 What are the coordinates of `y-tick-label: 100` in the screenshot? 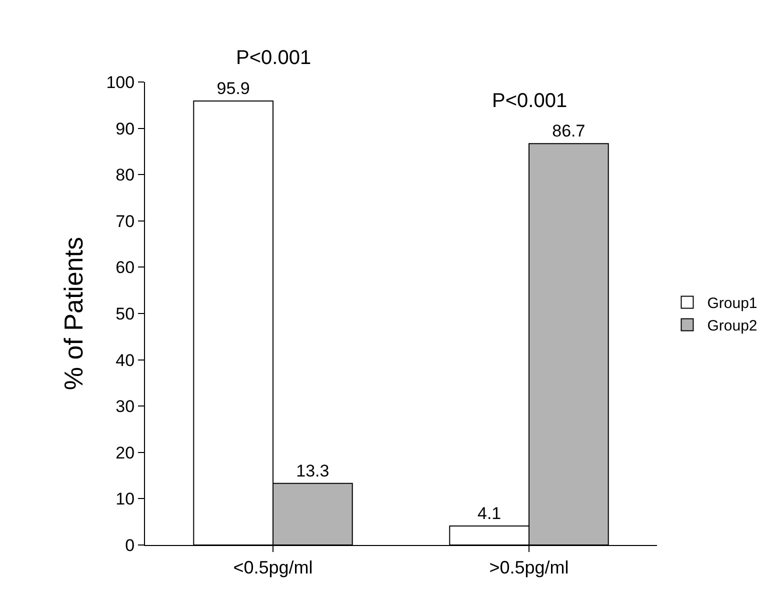 It's located at (120, 82).